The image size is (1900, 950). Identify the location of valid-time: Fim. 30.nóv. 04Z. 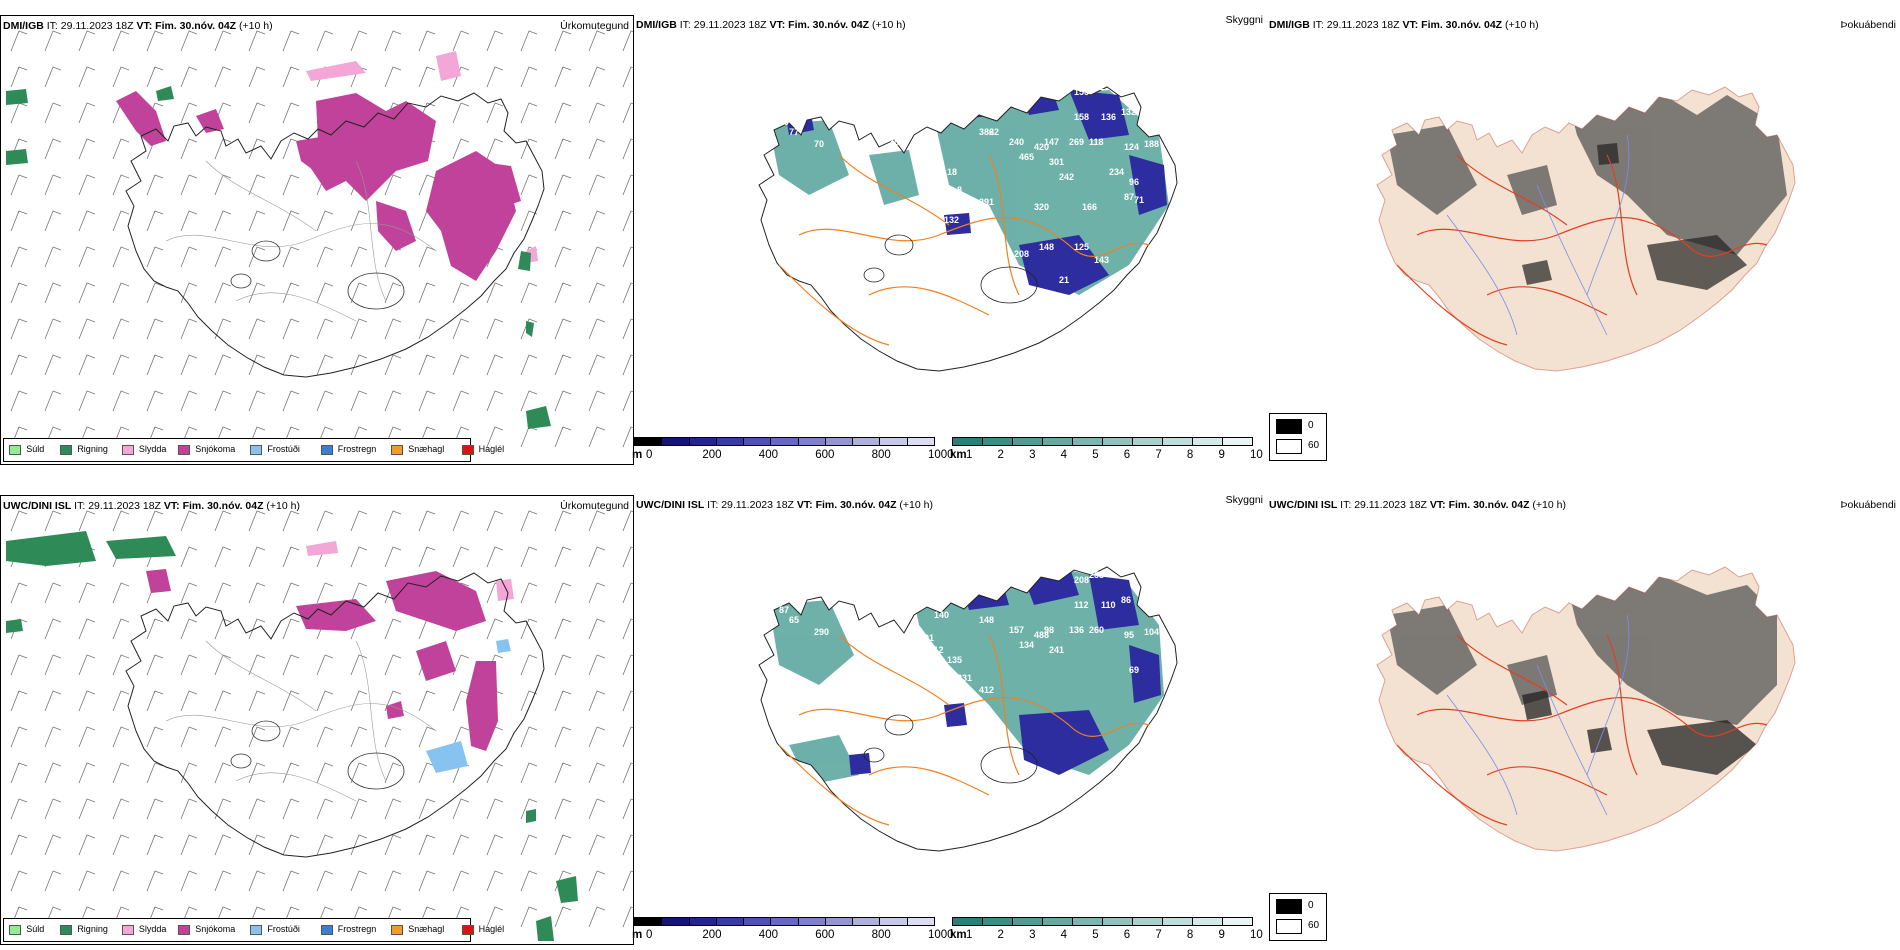
(829, 25).